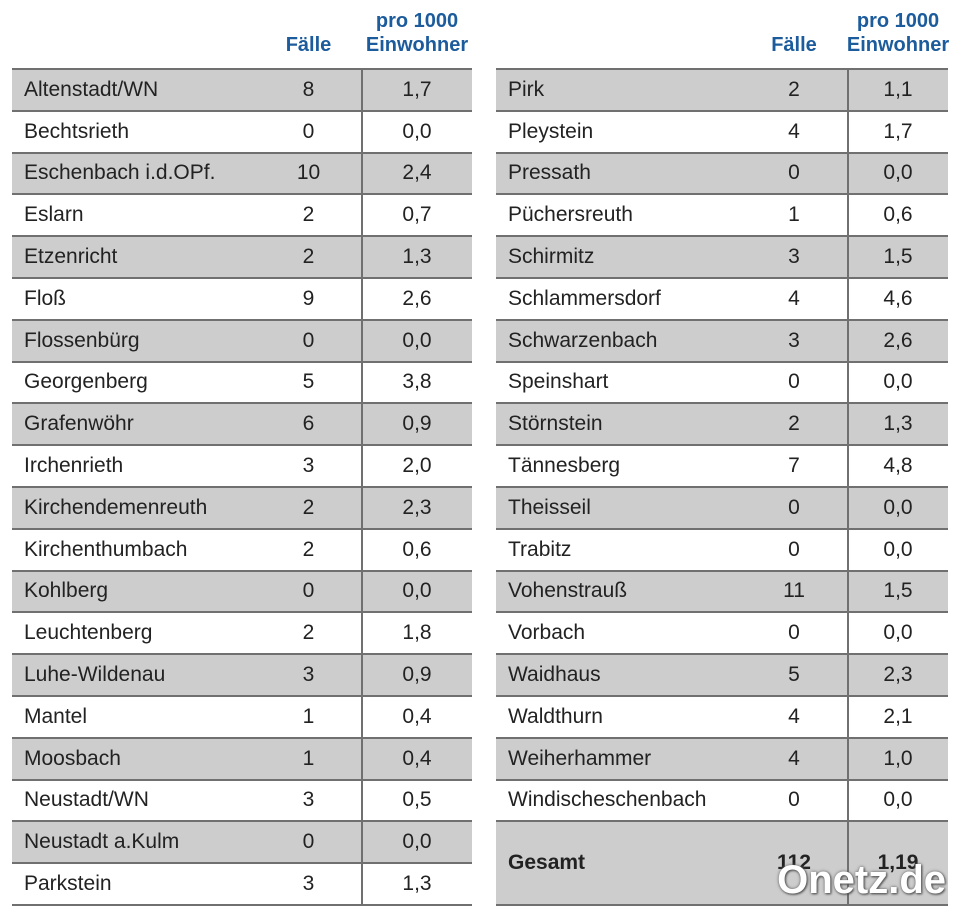  I want to click on row-rate: 4,8, so click(898, 466).